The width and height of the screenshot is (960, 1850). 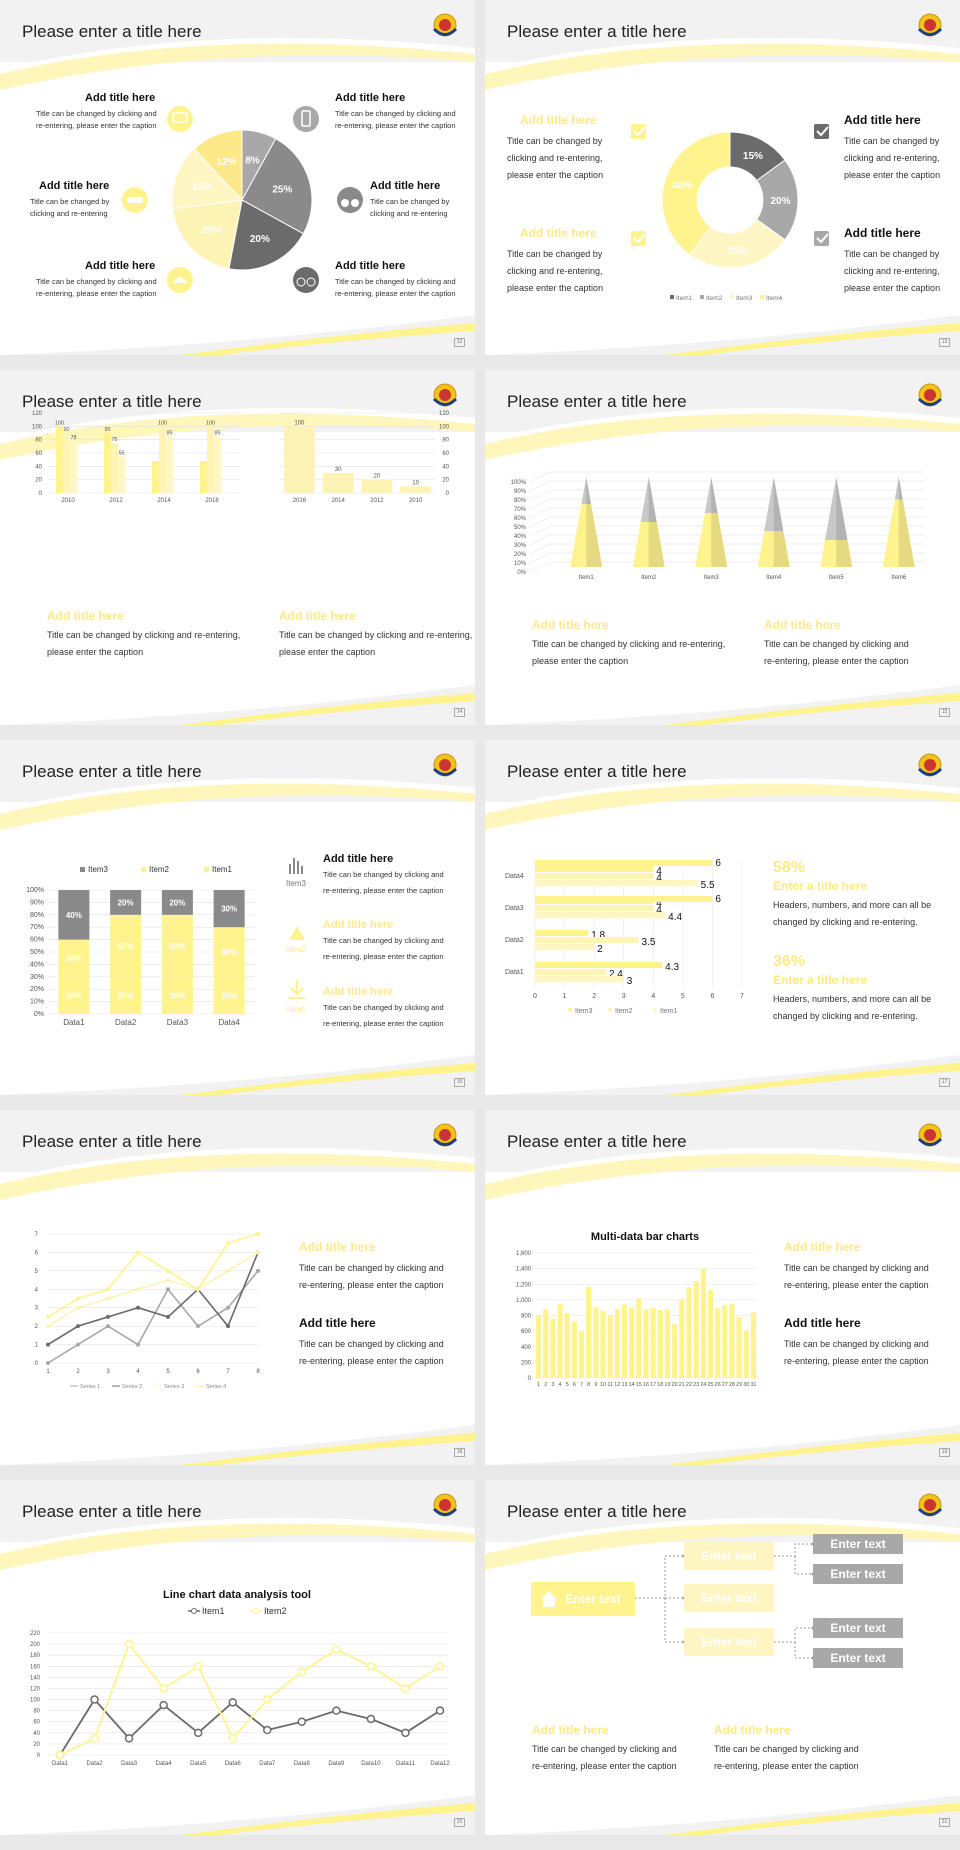 What do you see at coordinates (514, 940) in the screenshot?
I see `y-tick: Data2` at bounding box center [514, 940].